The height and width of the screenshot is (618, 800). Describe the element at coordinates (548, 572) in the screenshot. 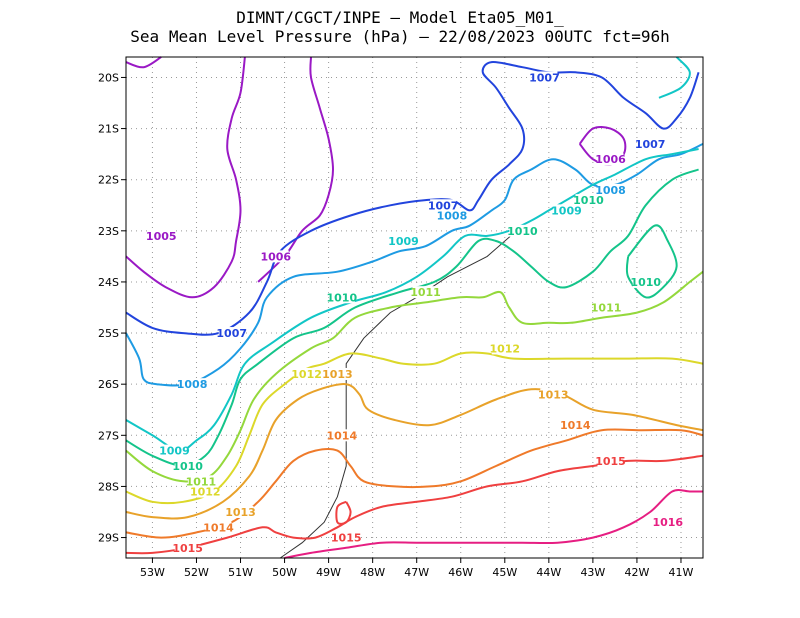

I see `x-tick-label: 44W` at that location.